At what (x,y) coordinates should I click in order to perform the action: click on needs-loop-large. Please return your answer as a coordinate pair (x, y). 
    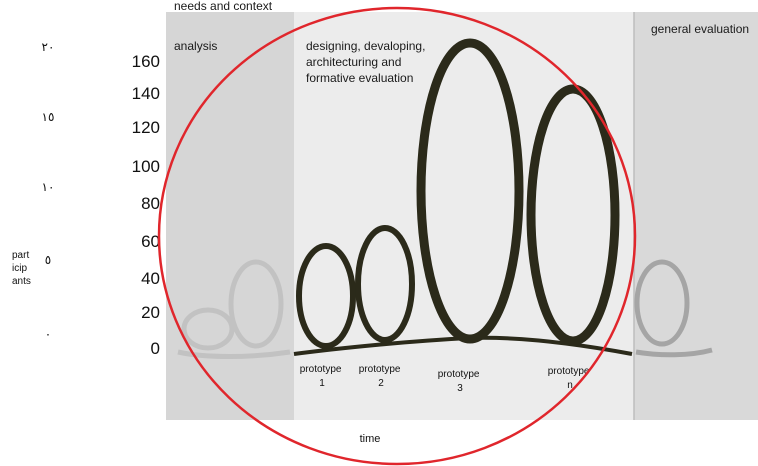
    Looking at the image, I should click on (256, 304).